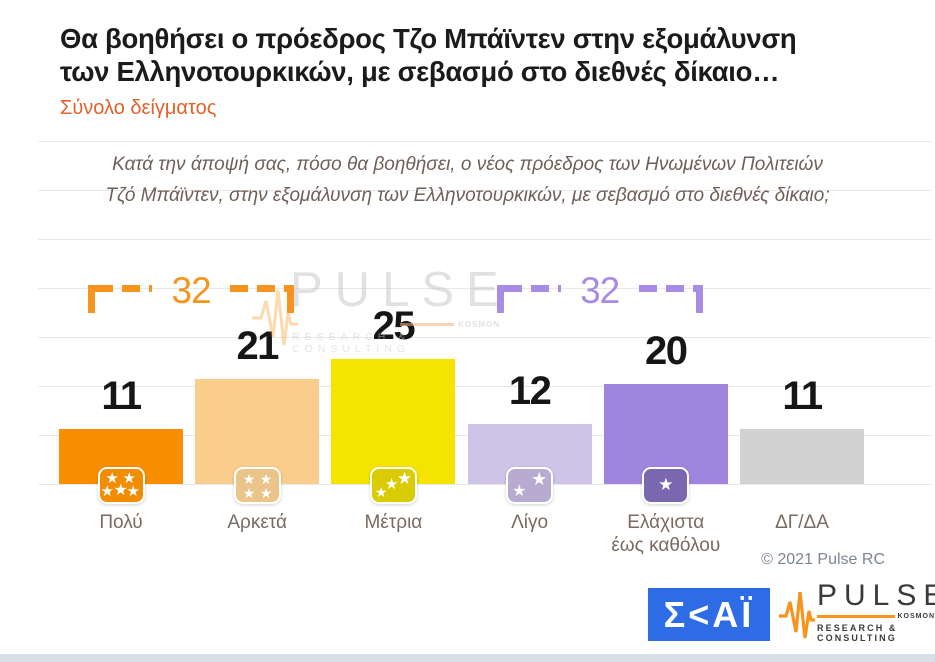  Describe the element at coordinates (257, 346) in the screenshot. I see `bar-value-label: 21` at that location.